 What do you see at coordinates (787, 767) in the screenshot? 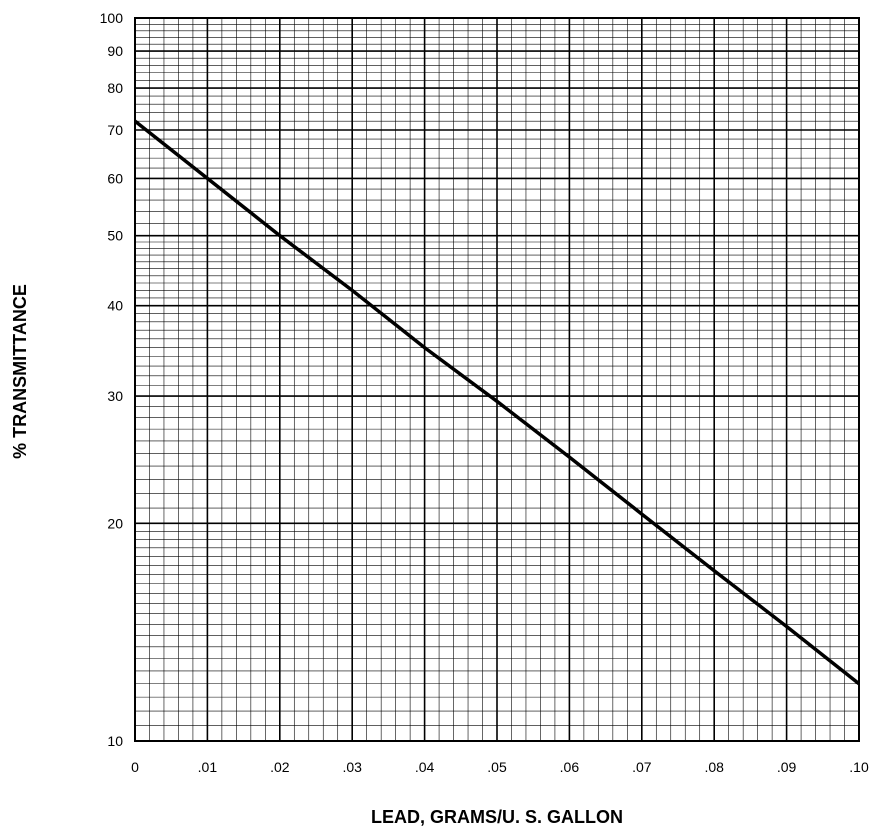
I see `x-tick-label: .09` at bounding box center [787, 767].